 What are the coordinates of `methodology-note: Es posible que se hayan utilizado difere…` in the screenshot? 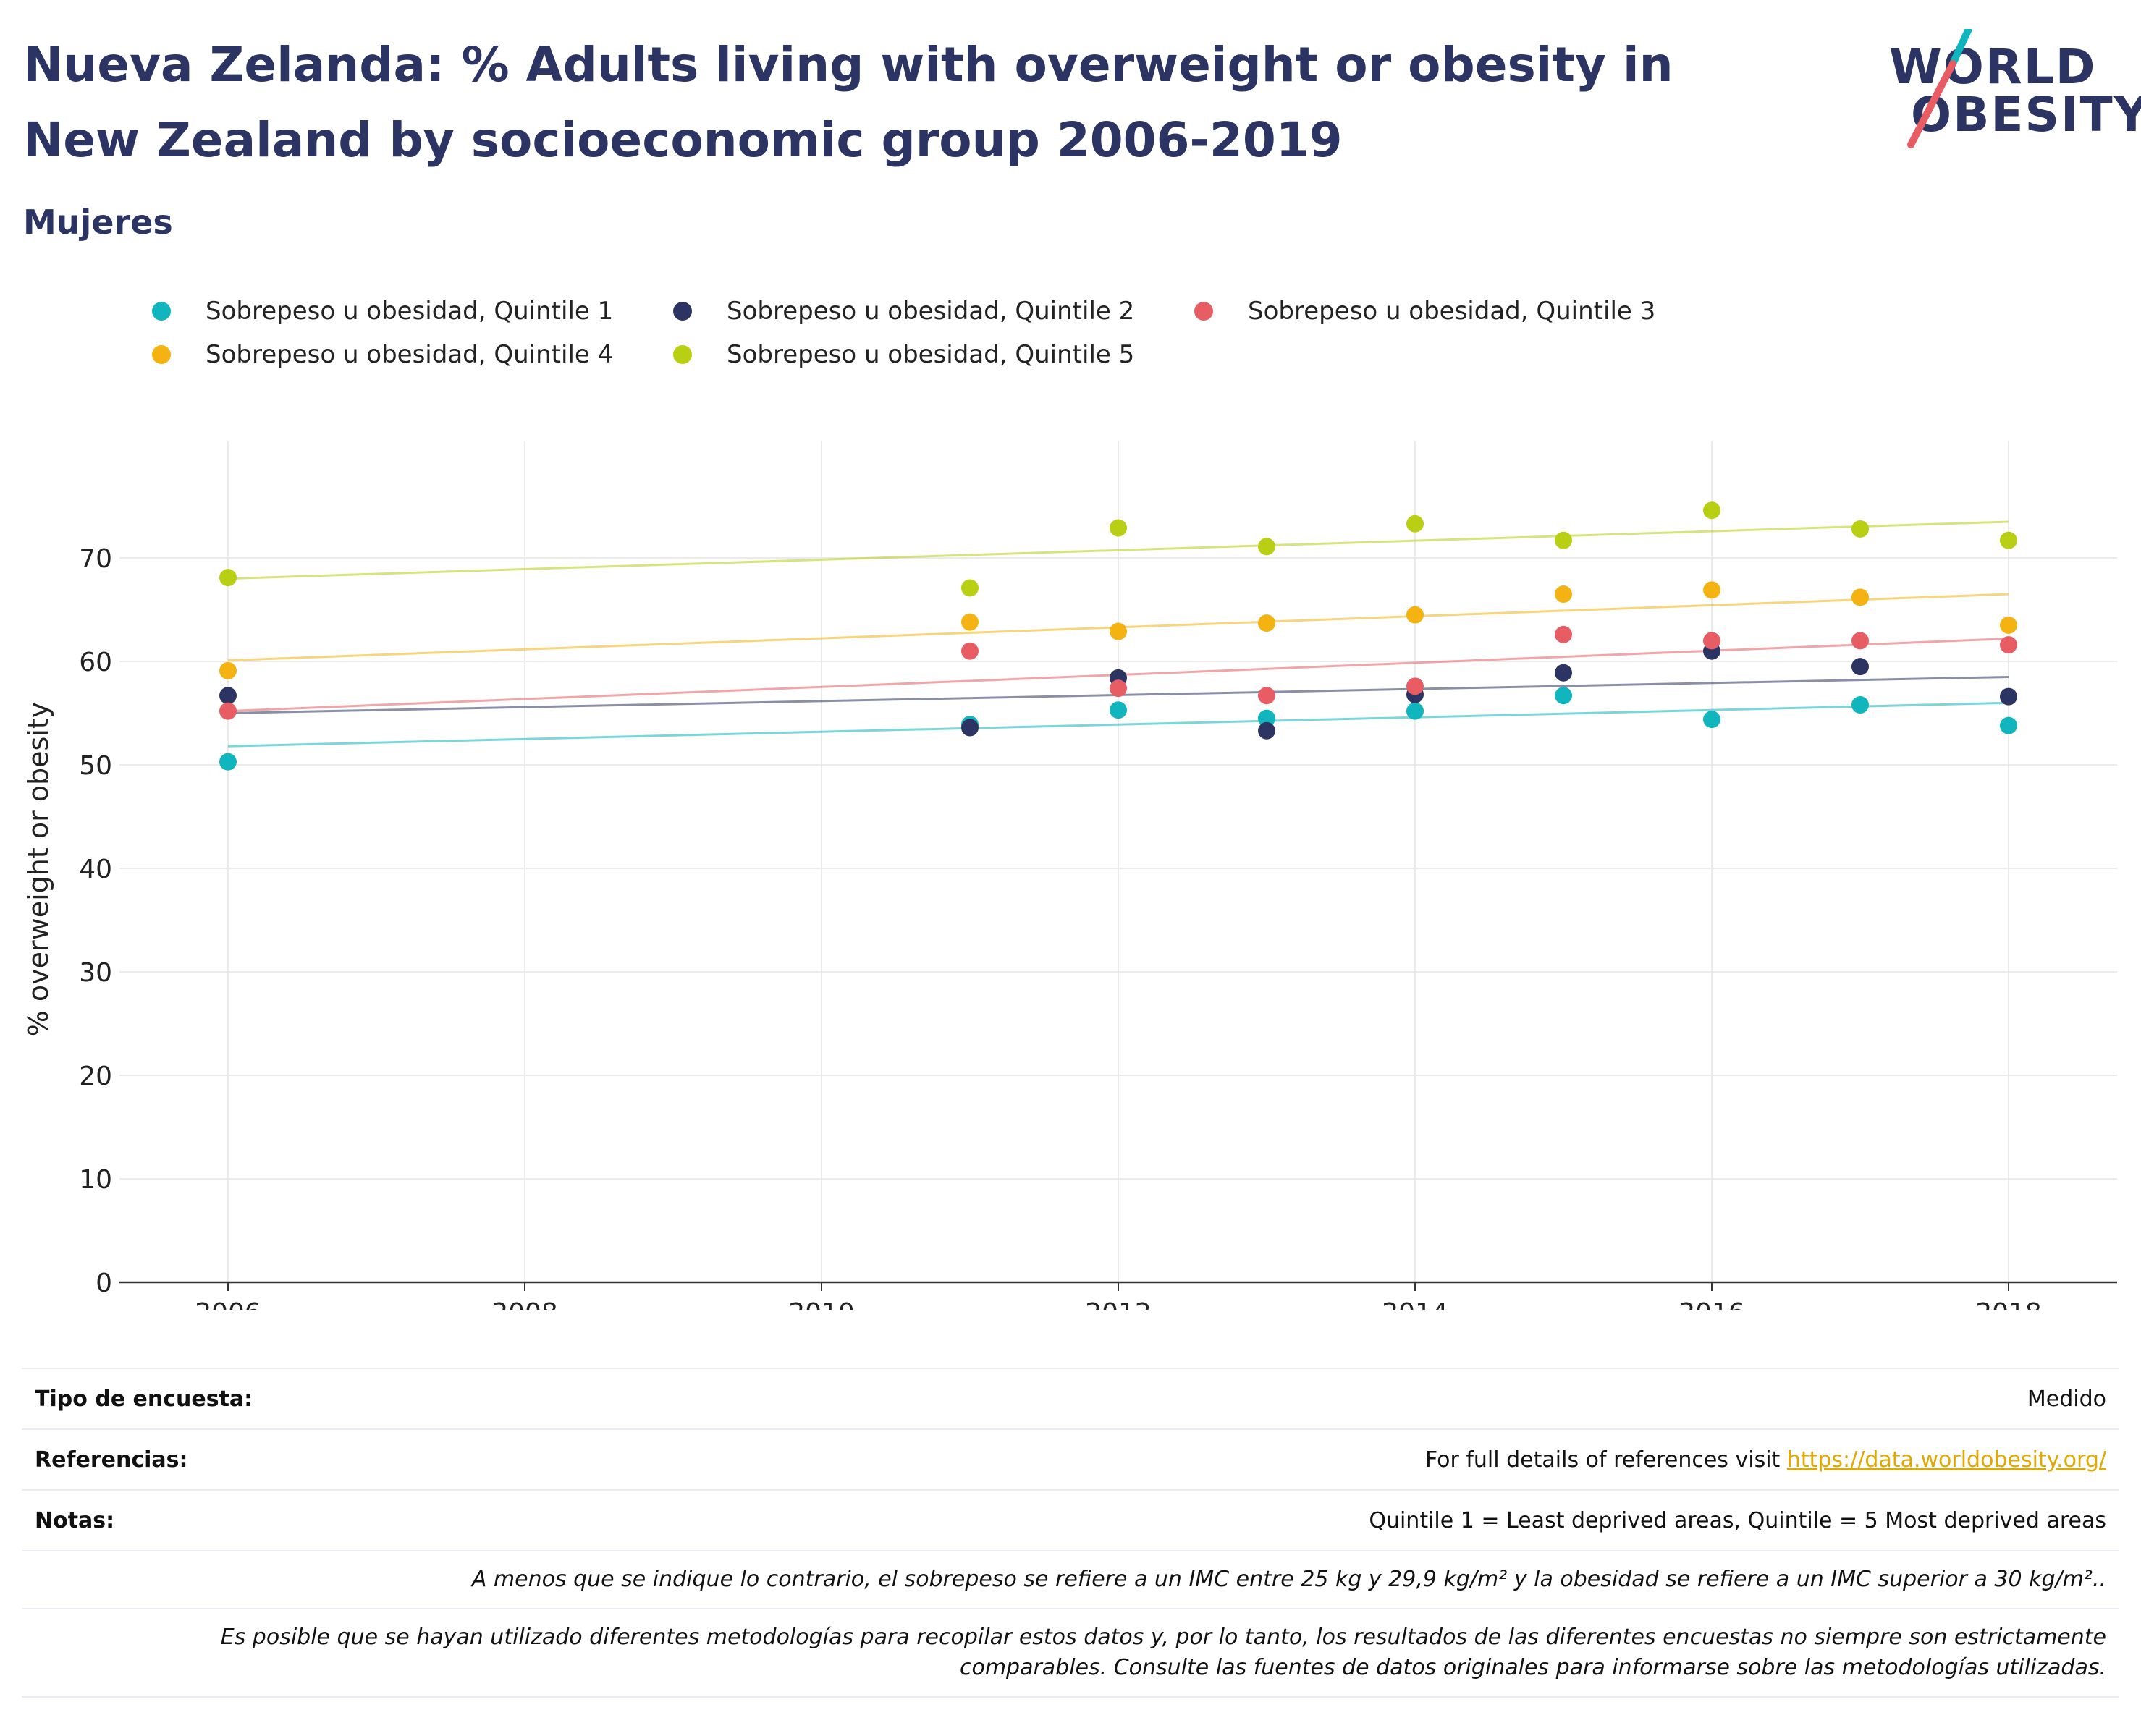 It's located at (1070, 1653).